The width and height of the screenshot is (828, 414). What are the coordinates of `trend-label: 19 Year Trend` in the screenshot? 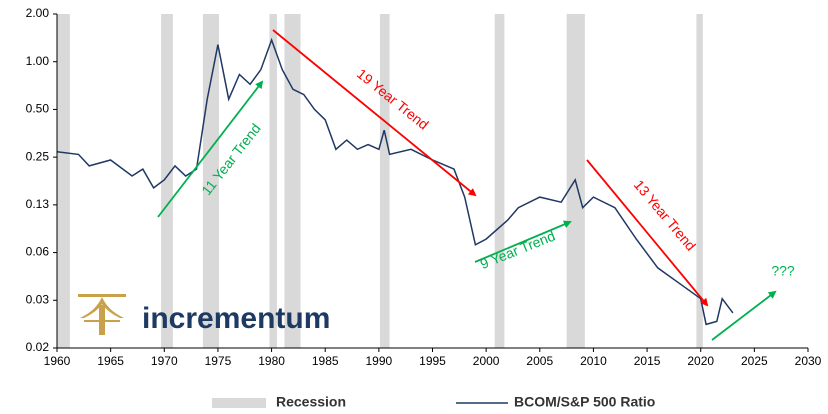 It's located at (393, 98).